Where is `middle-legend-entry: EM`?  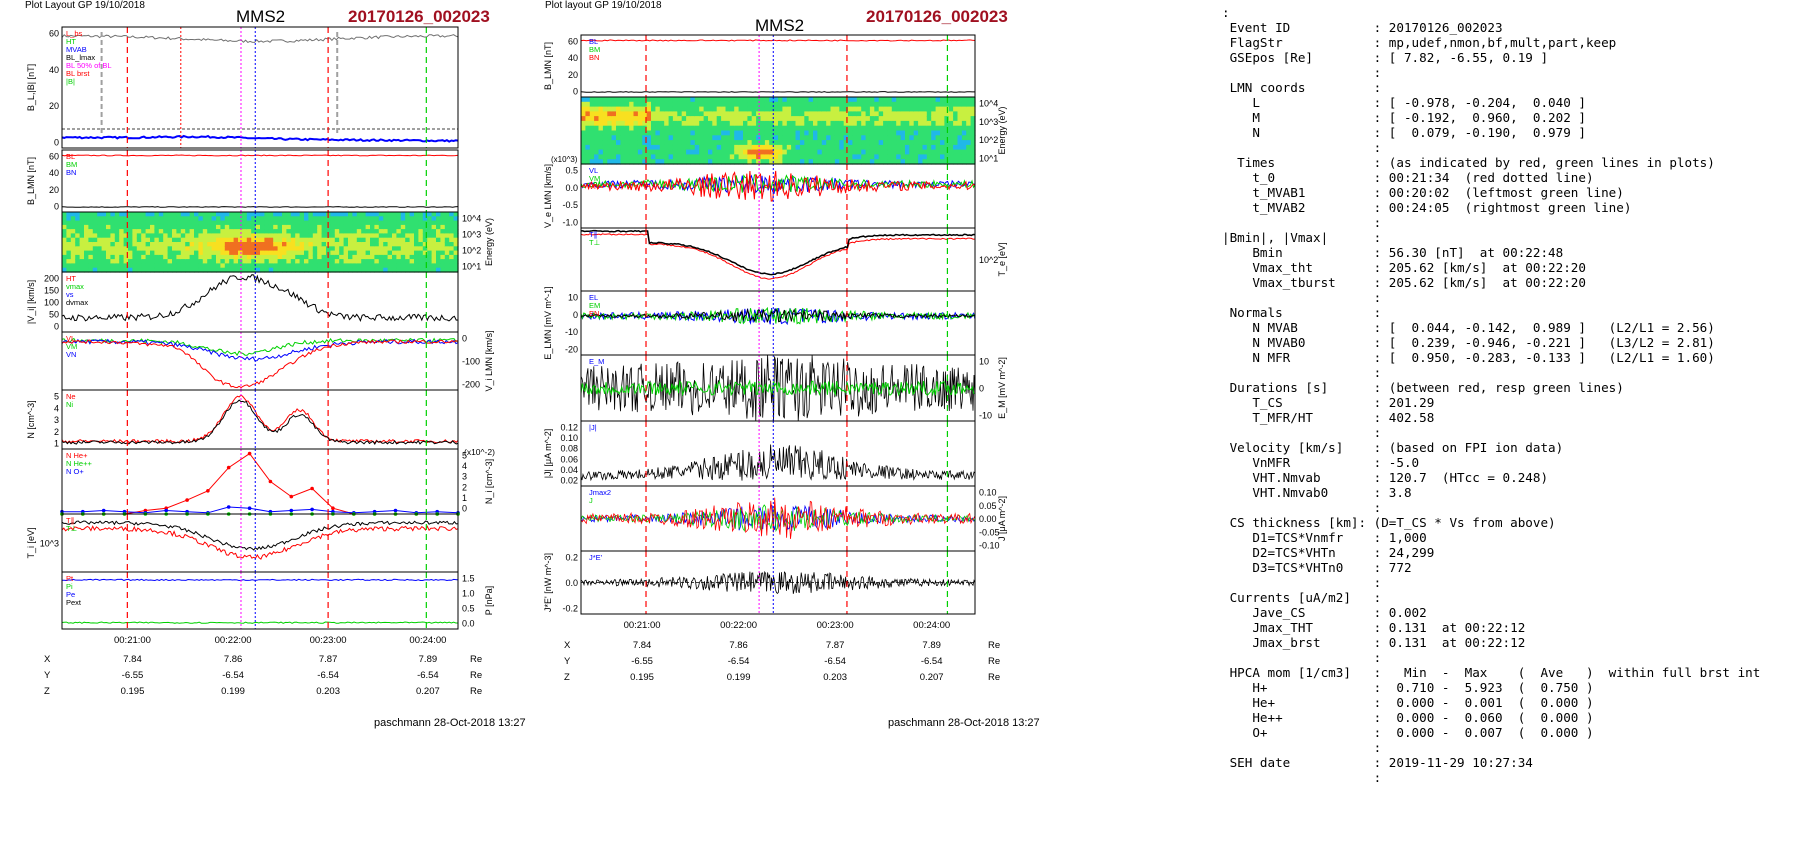 middle-legend-entry: EM is located at coordinates (594, 305).